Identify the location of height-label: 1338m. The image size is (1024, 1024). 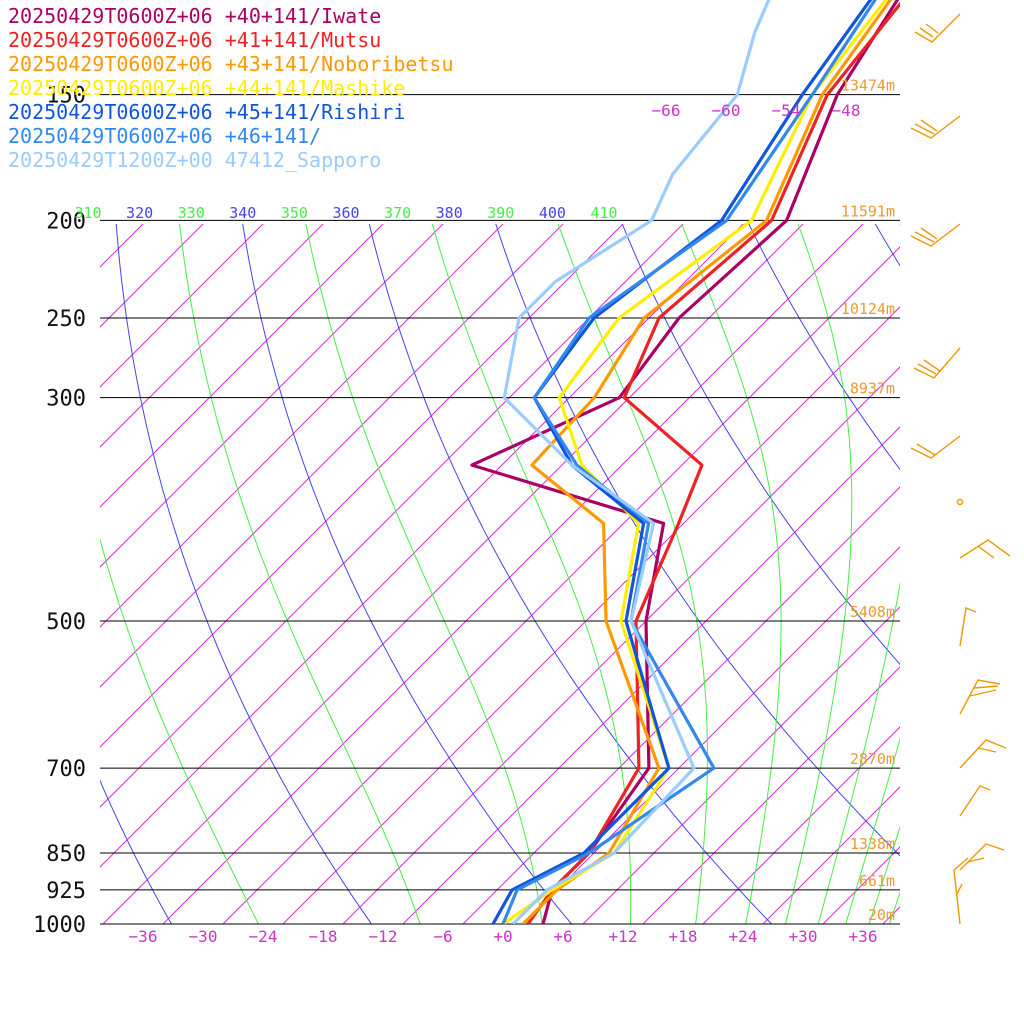
(872, 844).